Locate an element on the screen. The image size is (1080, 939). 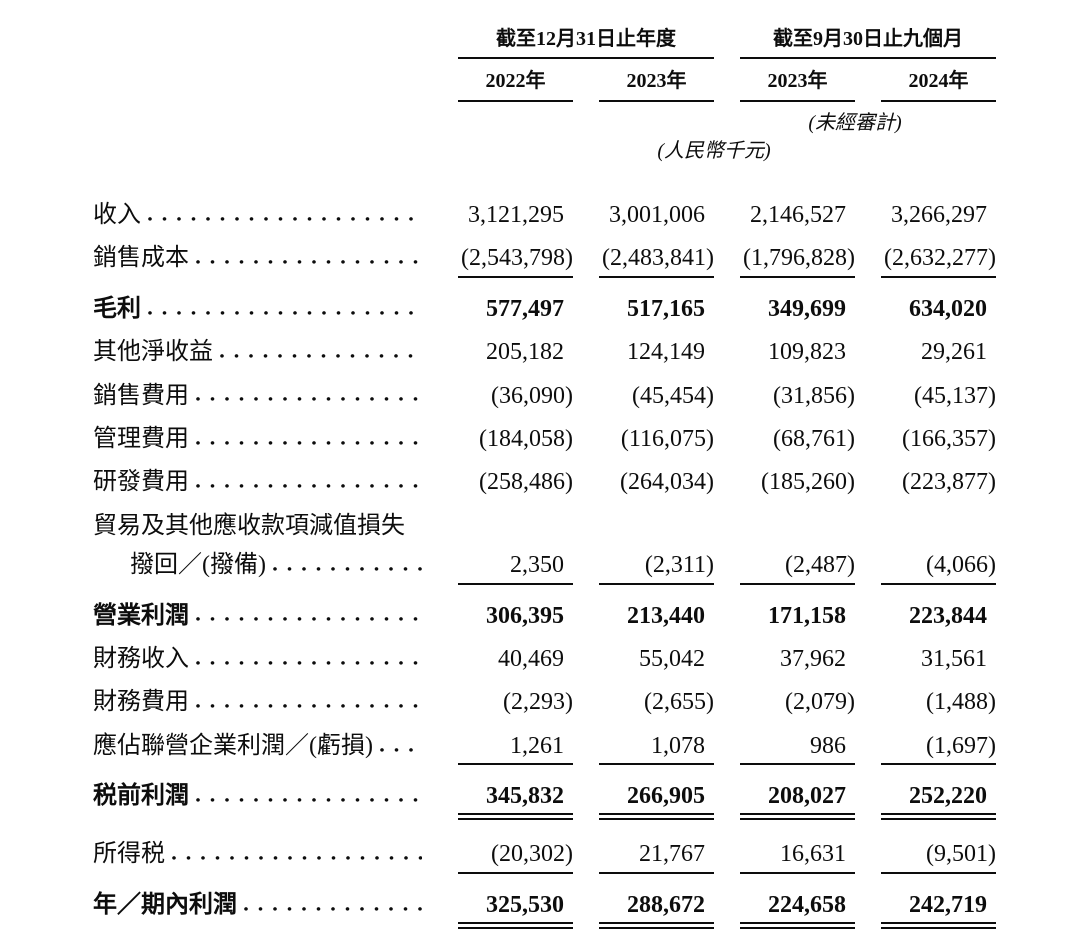
value-cell: 242,719 is located at coordinates (925, 911).